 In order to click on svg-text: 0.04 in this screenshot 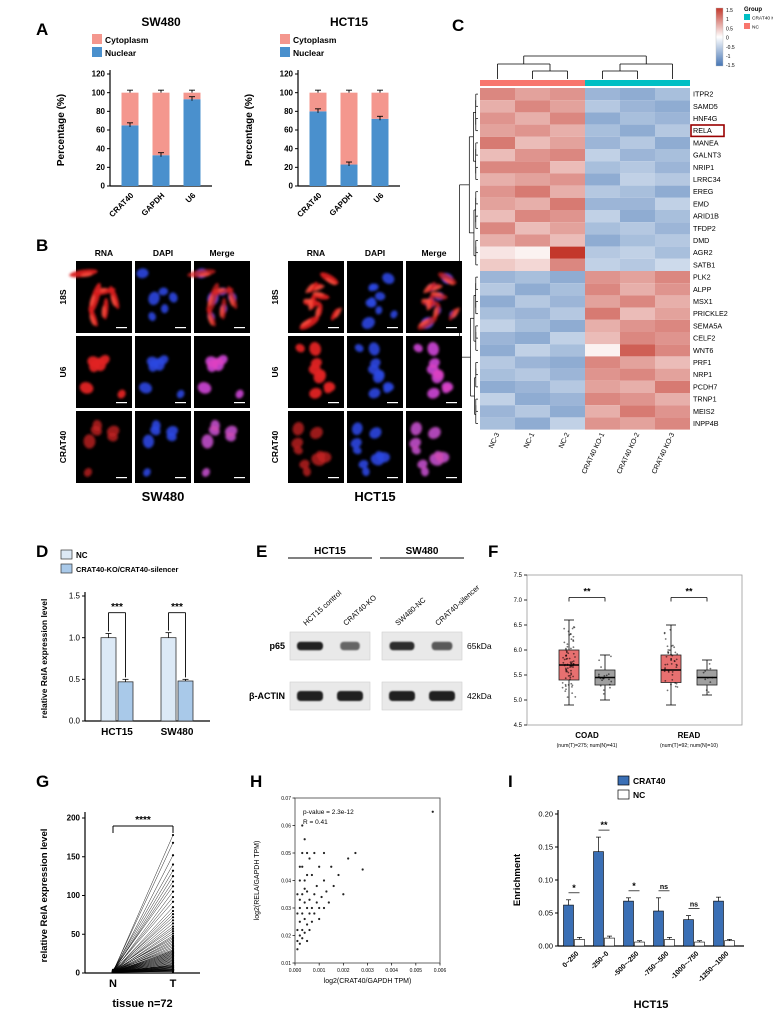, I will do `click(286, 881)`.